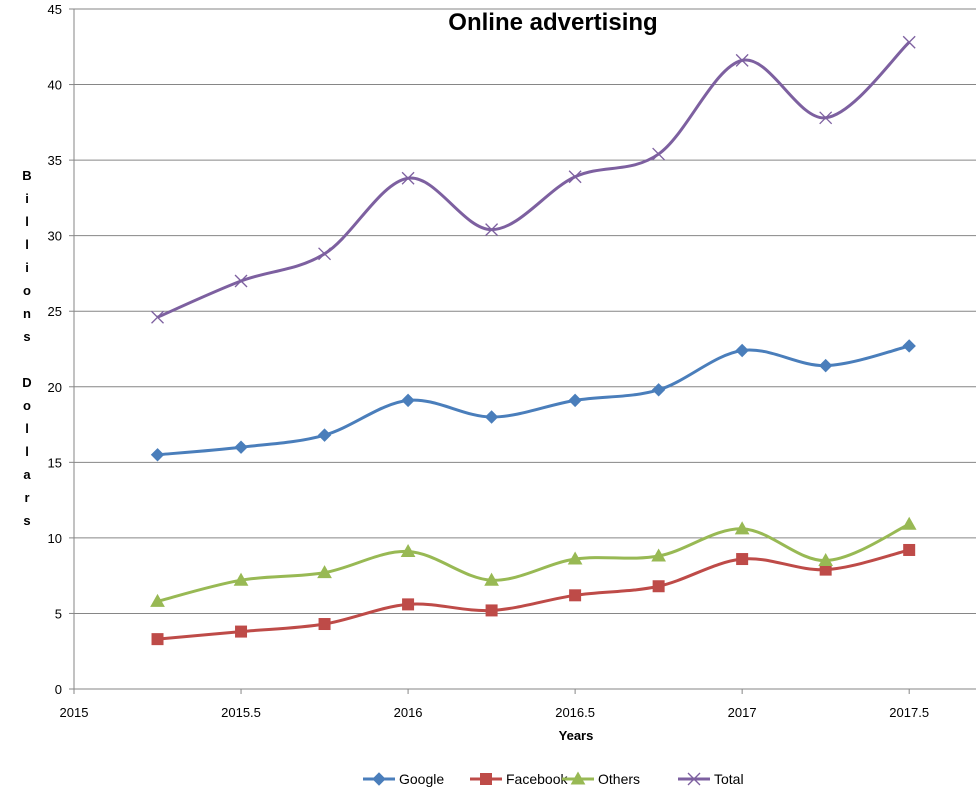 The height and width of the screenshot is (801, 977). I want to click on series-line-others, so click(533, 562).